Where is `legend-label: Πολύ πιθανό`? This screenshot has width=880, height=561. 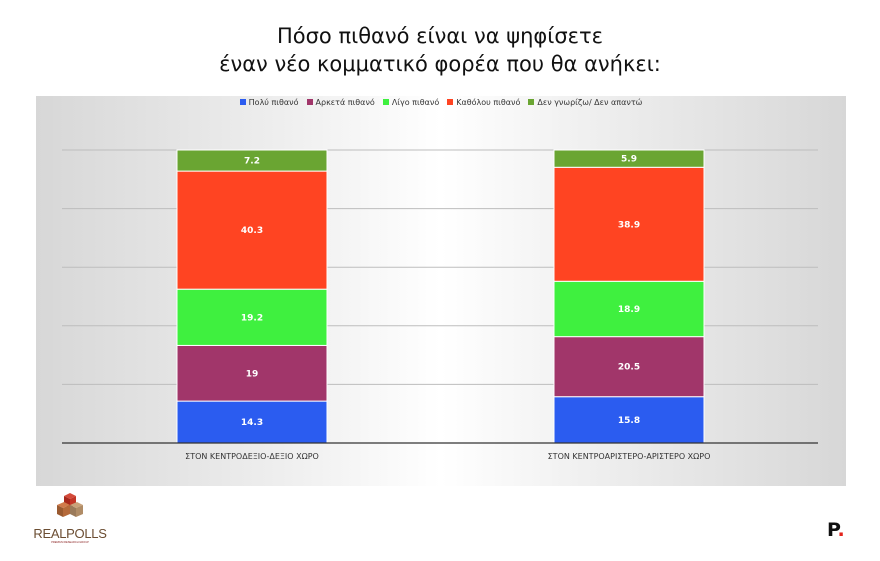 legend-label: Πολύ πιθανό is located at coordinates (273, 102).